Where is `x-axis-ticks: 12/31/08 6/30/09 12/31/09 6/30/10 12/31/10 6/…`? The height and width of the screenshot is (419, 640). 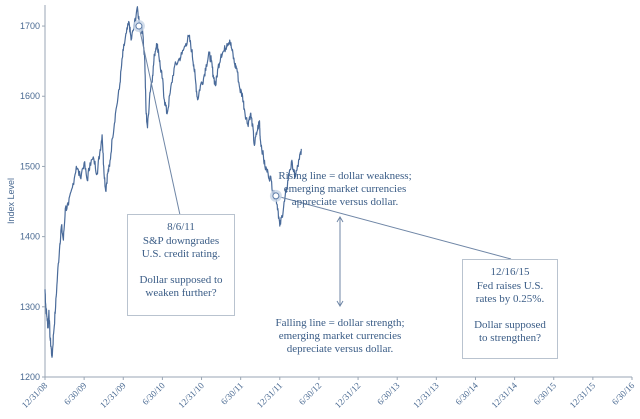
x-axis-ticks: 12/31/08 6/30/09 12/31/09 6/30/10 12/31/10 6/… is located at coordinates (328, 393).